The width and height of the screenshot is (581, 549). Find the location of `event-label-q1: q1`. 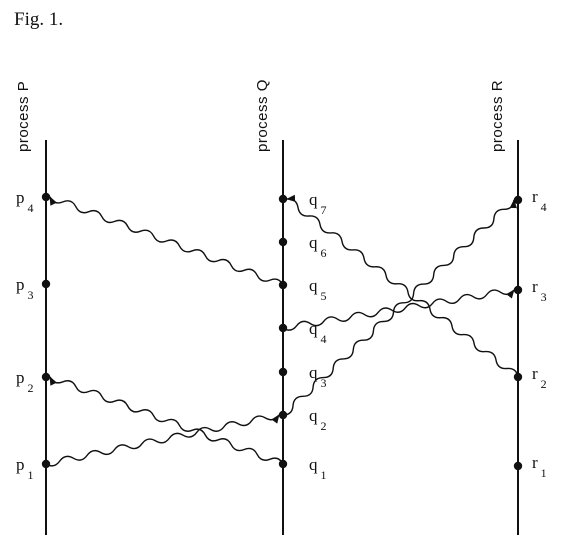

event-label-q1: q1 is located at coordinates (318, 468).